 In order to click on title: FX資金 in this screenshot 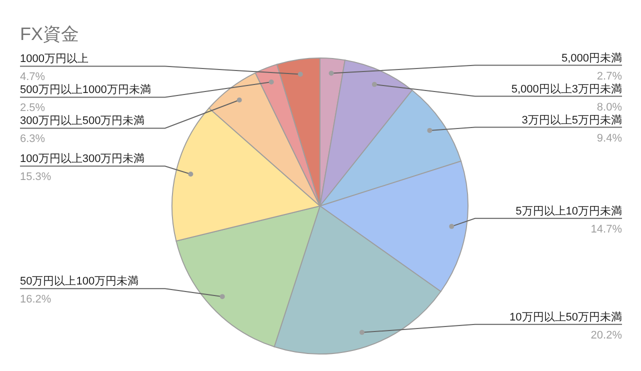, I will do `click(50, 34)`.